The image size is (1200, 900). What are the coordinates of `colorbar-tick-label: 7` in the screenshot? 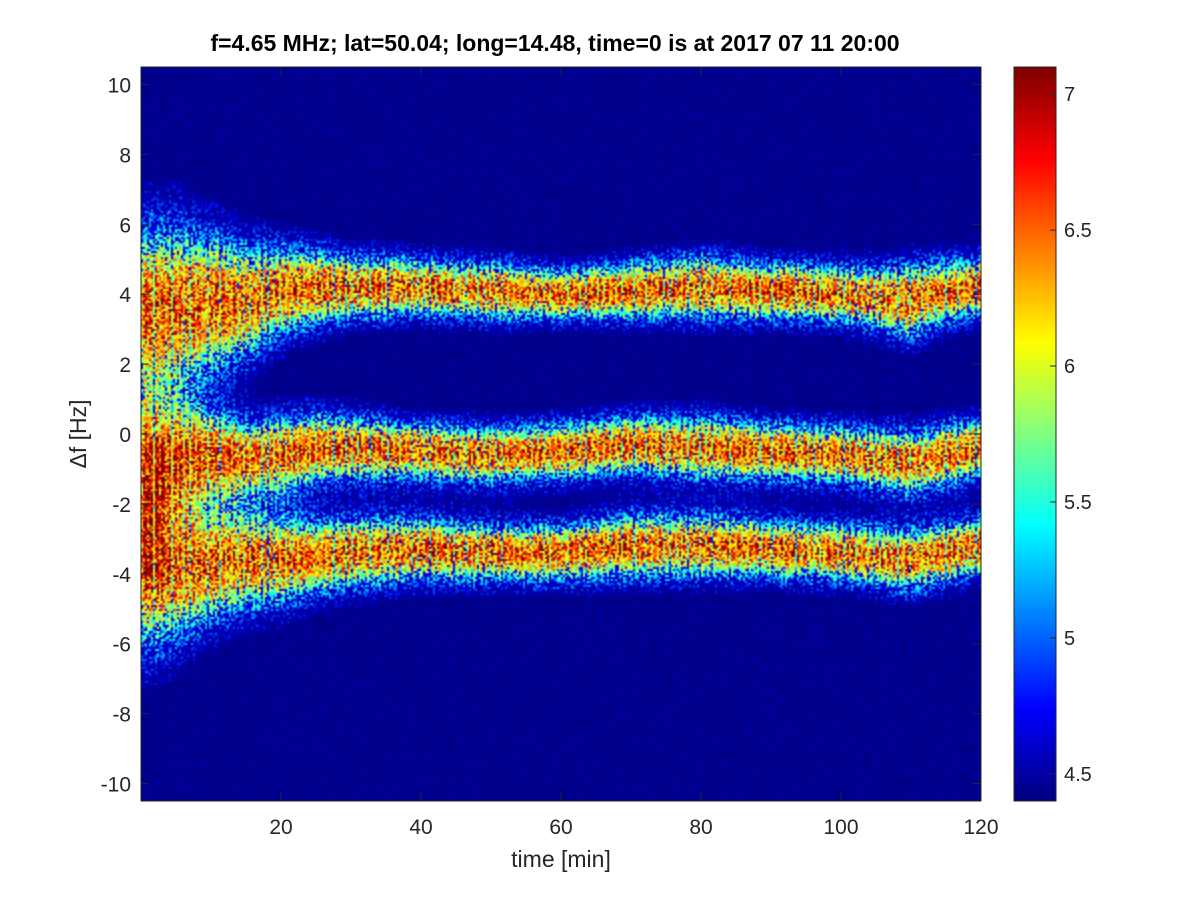 It's located at (1069, 95).